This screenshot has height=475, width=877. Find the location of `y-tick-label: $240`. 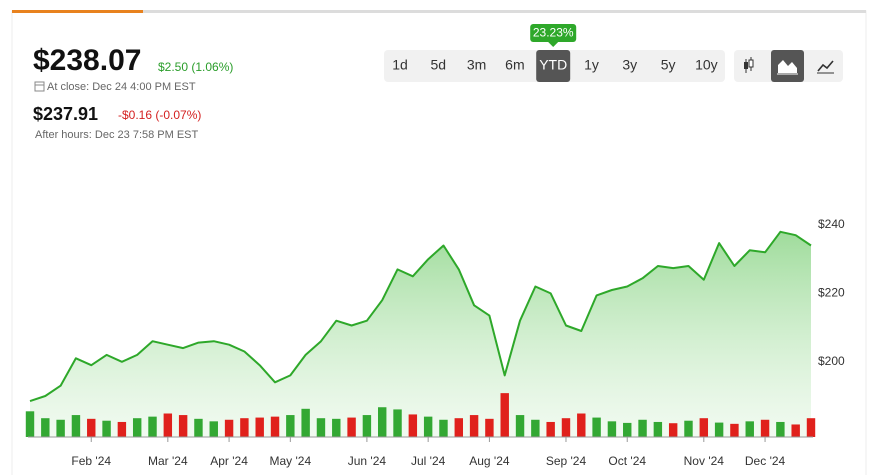

y-tick-label: $240 is located at coordinates (831, 224).